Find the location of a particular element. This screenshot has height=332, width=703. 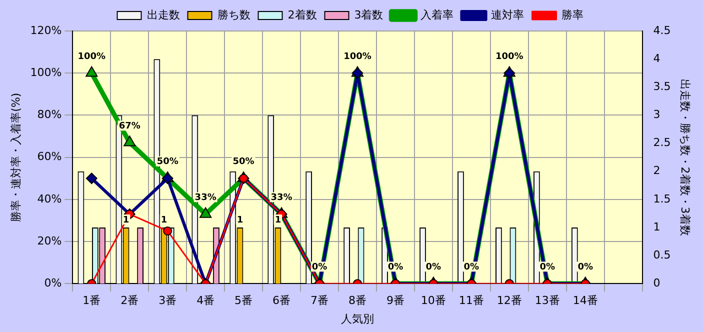

y2-axis-title: 出走数・勝ち数・2着数・3着数 is located at coordinates (685, 157).